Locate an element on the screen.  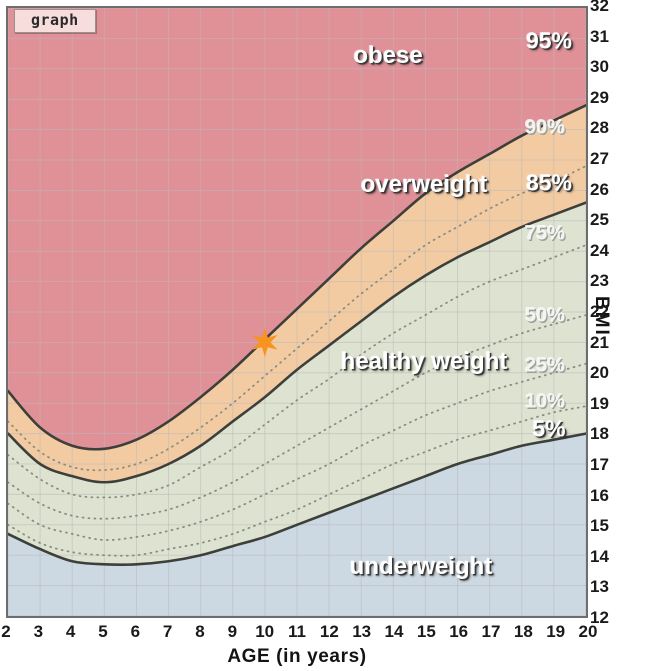
y-tick-24: 24 is located at coordinates (599, 250).